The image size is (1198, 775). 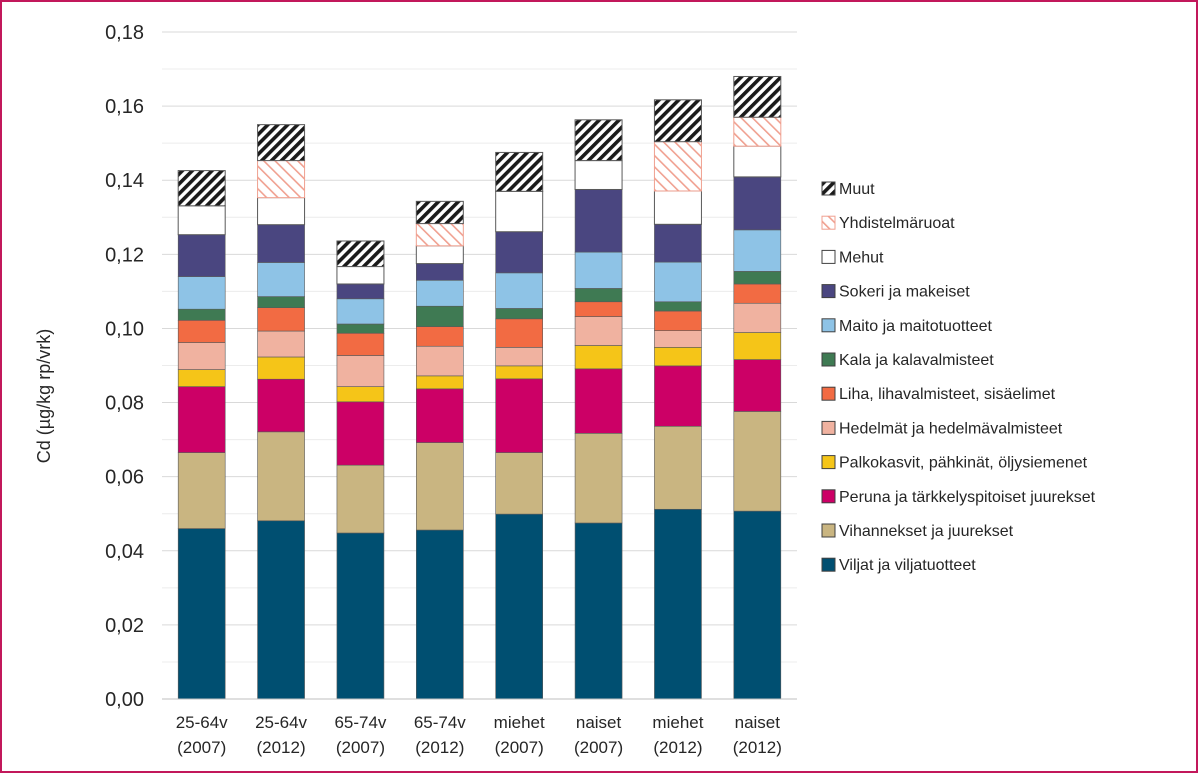 I want to click on legend-item: Liha, lihavalmisteet, sisäelimet, so click(x=938, y=394).